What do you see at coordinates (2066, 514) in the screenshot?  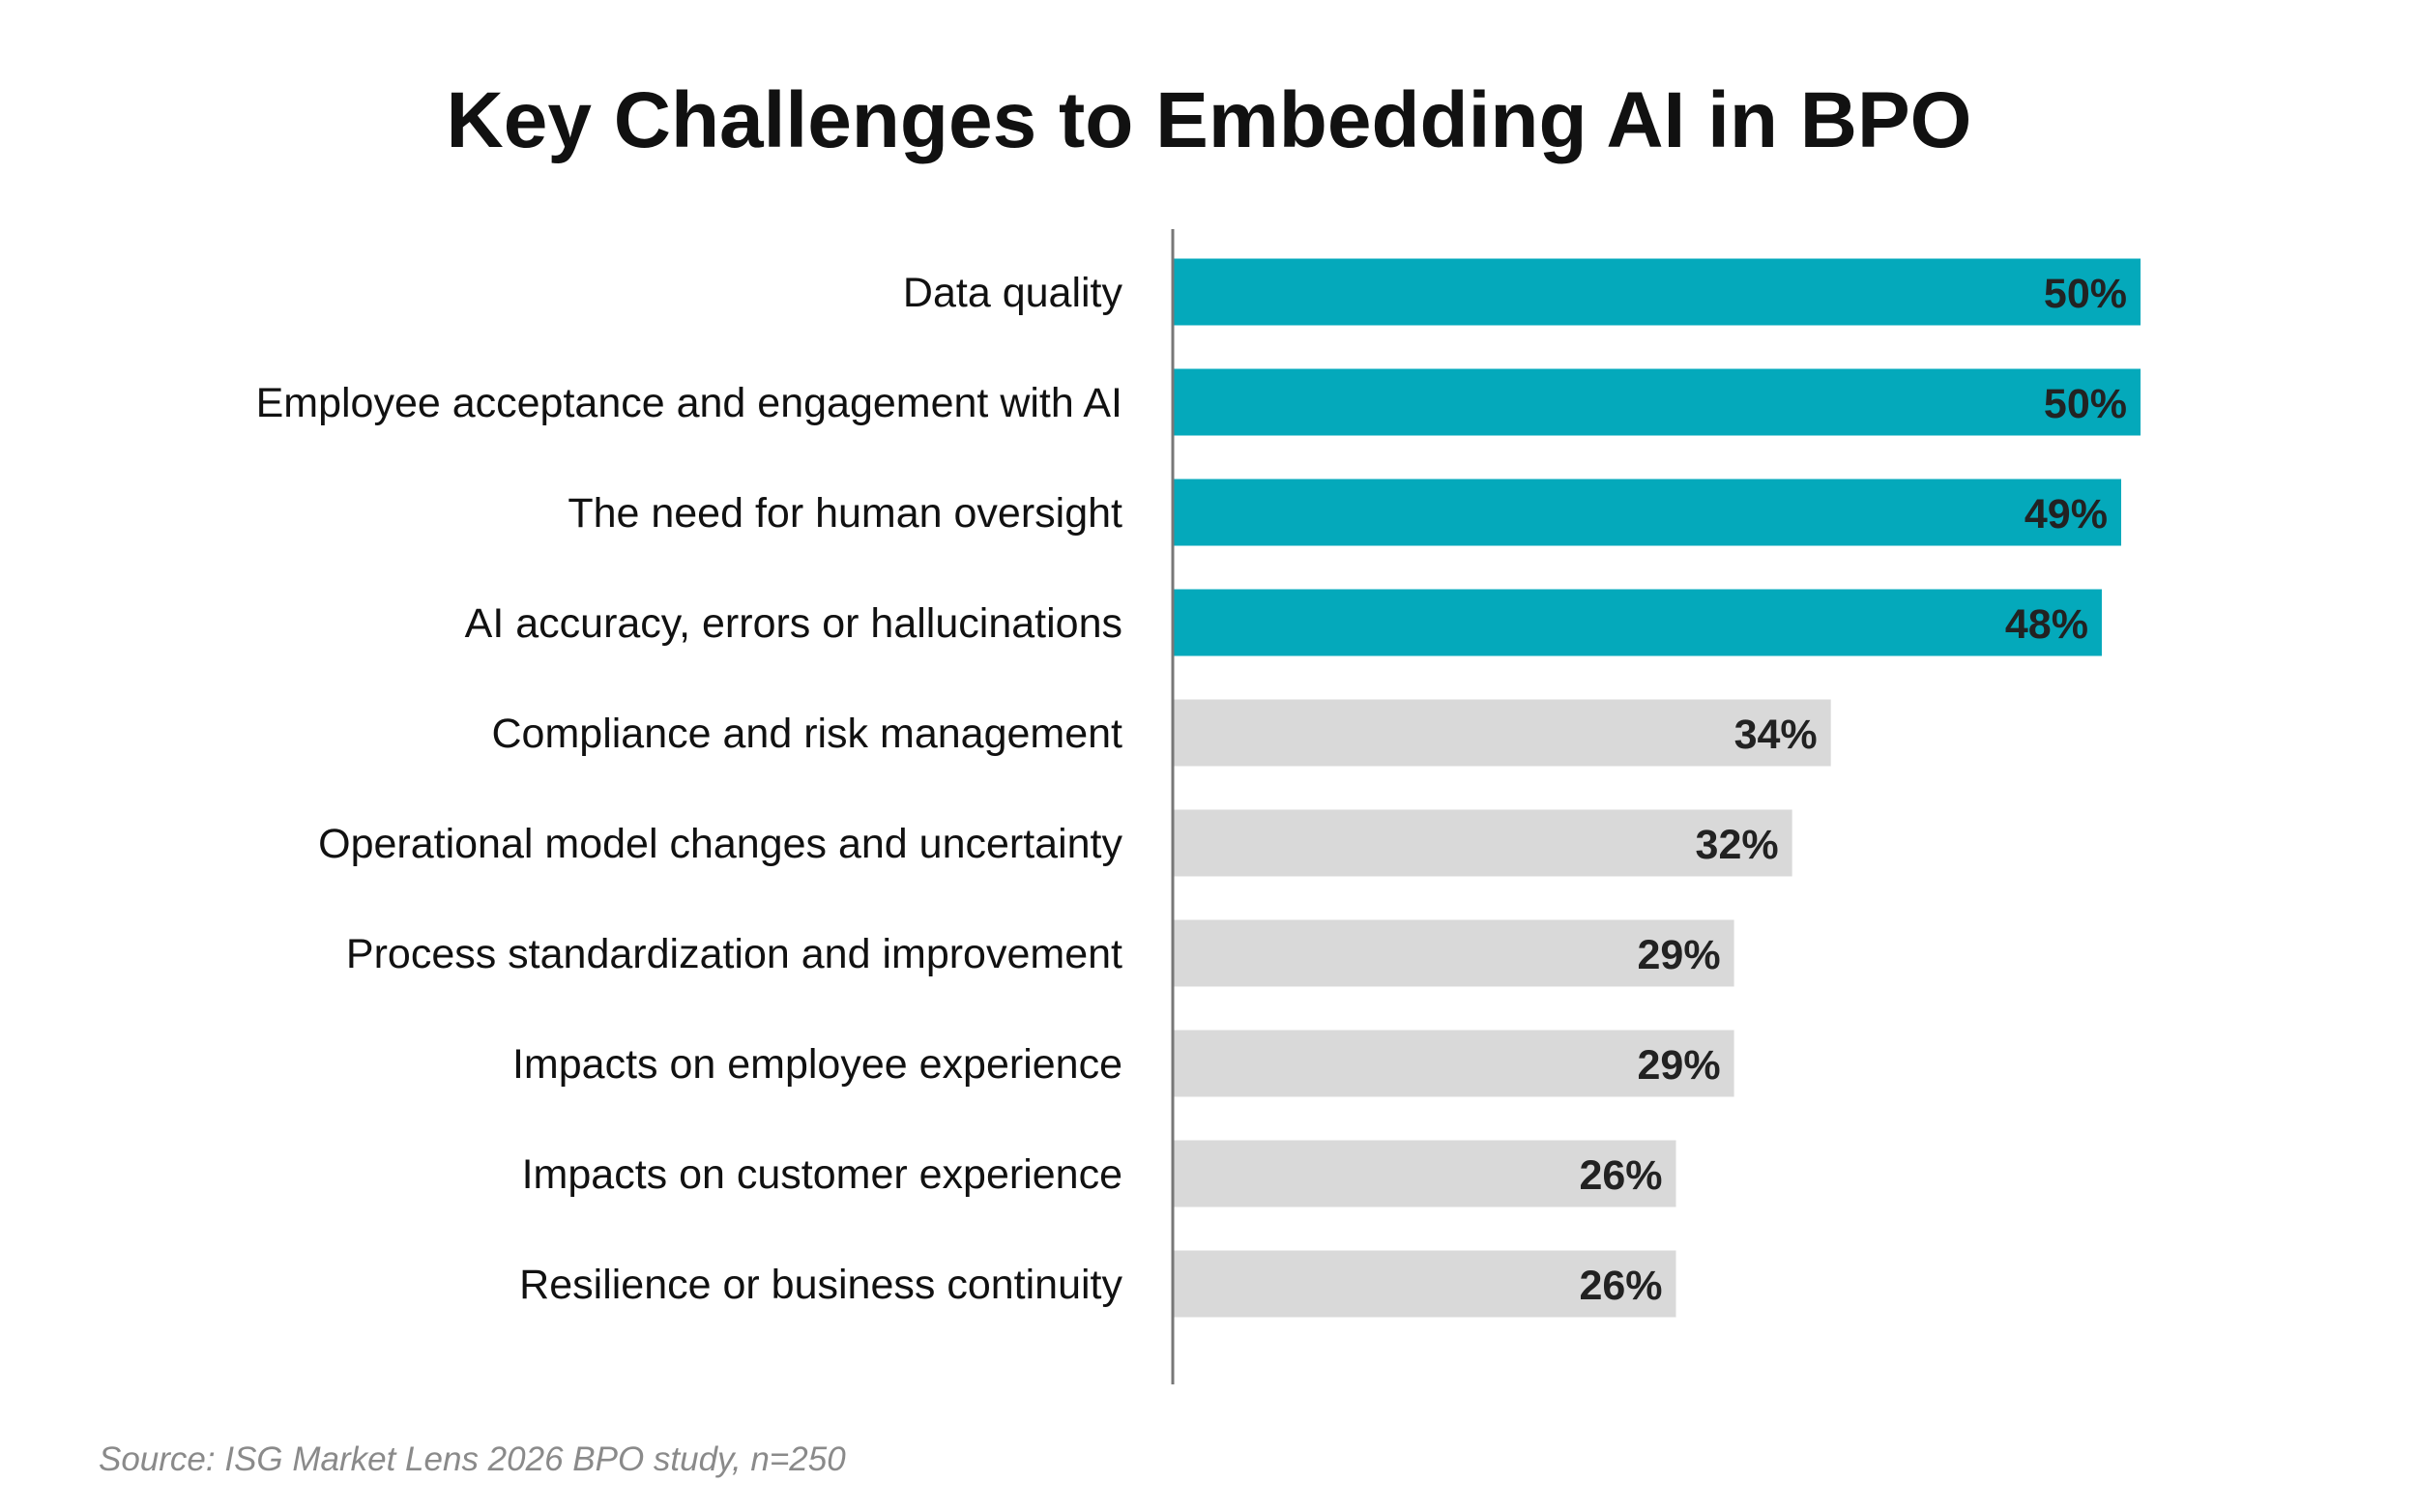 I see `data-label: 49%` at bounding box center [2066, 514].